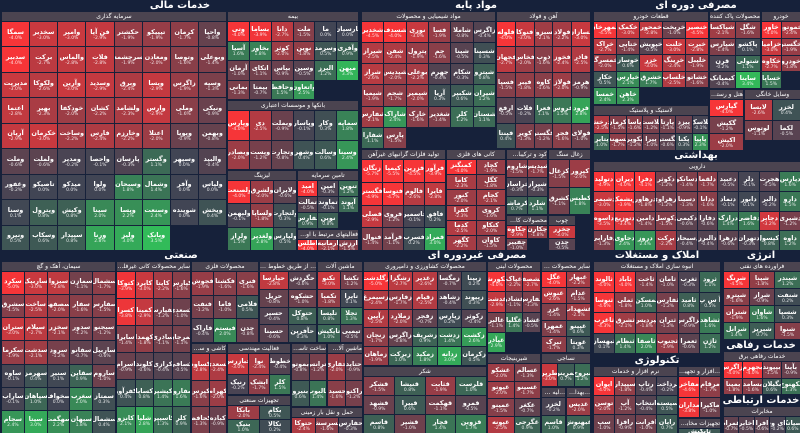 Image resolution: width=800 pixels, height=433 pixels. Describe the element at coordinates (581, 110) in the screenshot. I see `stock-tile: فرود 2.8%` at that location.